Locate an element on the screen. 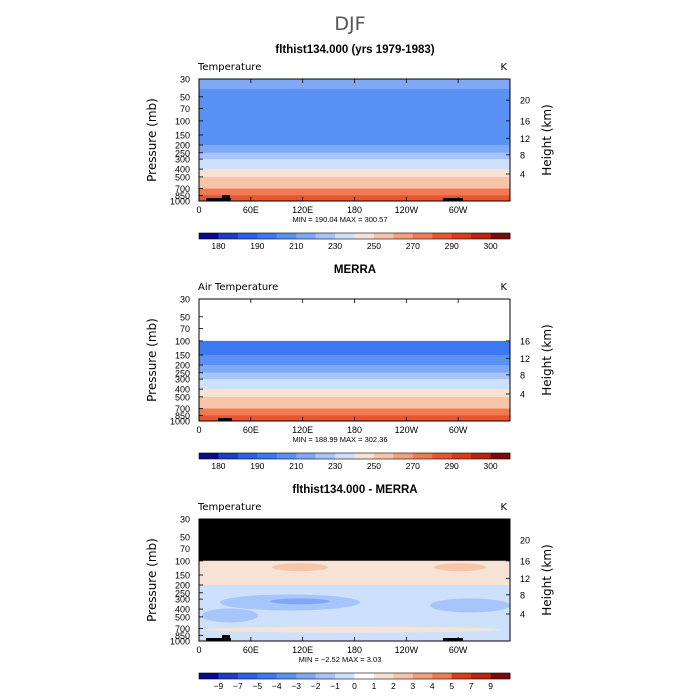  y-tick-label: 500 is located at coordinates (182, 617).